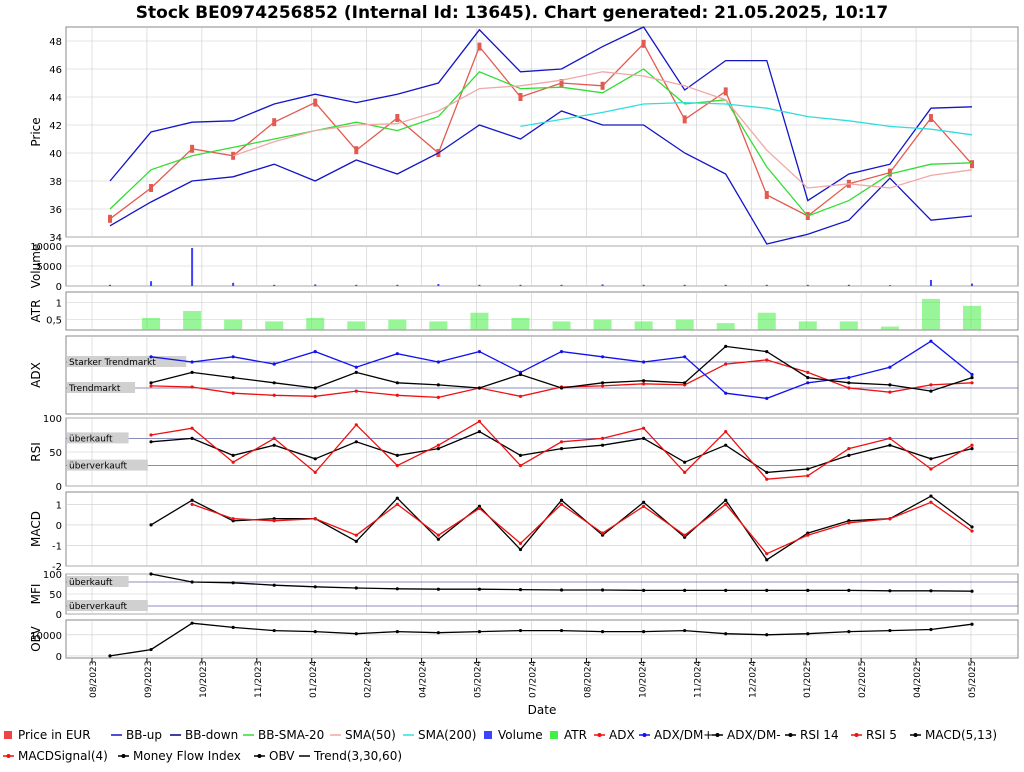 The width and height of the screenshot is (1024, 772). What do you see at coordinates (953, 735) in the screenshot?
I see `legend-item-macd-5-13: MACD(5,13)` at bounding box center [953, 735].